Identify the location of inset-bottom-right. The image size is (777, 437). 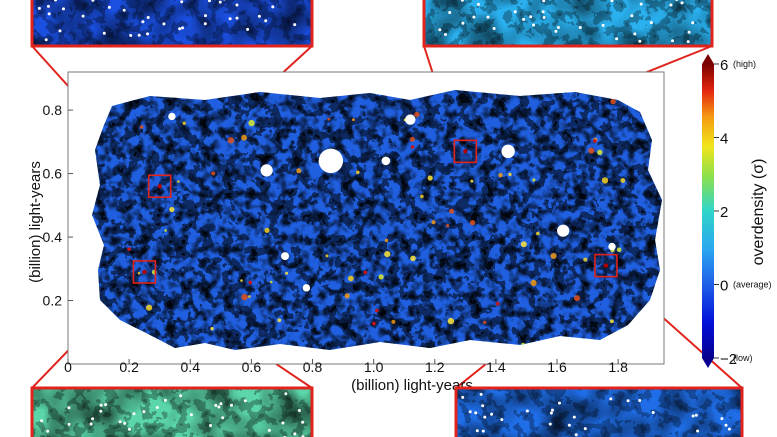
(599, 411).